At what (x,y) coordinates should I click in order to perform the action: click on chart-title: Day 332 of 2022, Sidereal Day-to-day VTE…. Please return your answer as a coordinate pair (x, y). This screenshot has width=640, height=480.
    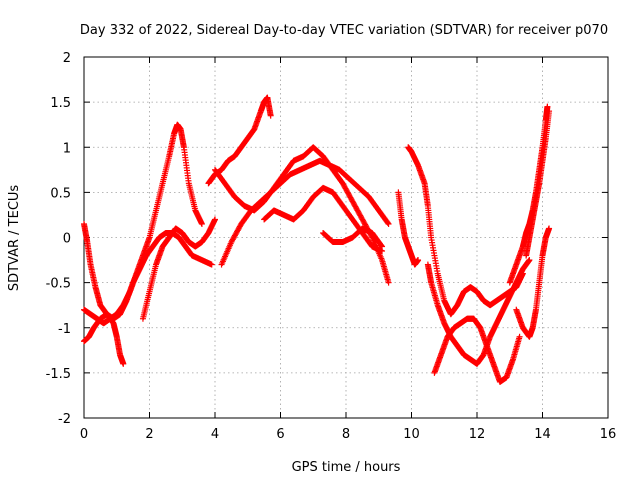
    Looking at the image, I should click on (344, 30).